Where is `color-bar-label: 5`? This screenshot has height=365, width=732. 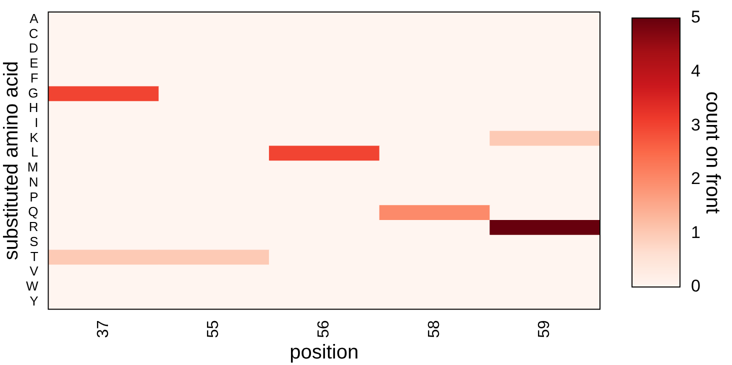 color-bar-label: 5 is located at coordinates (695, 17).